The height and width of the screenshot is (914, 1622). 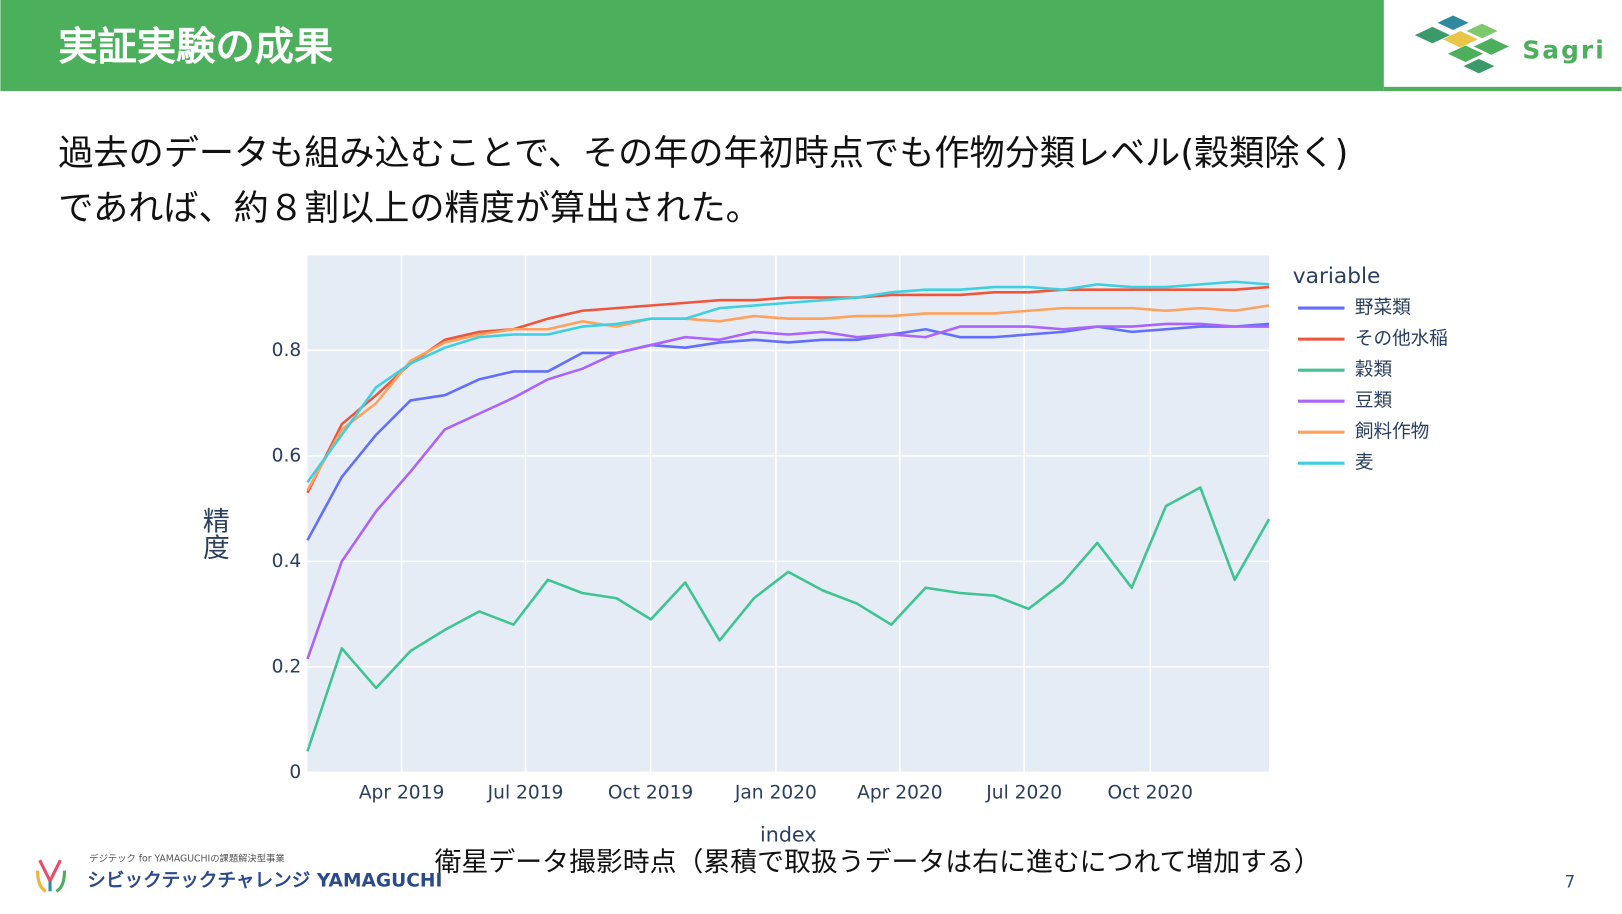 I want to click on logo-mark, so click(x=1461, y=44).